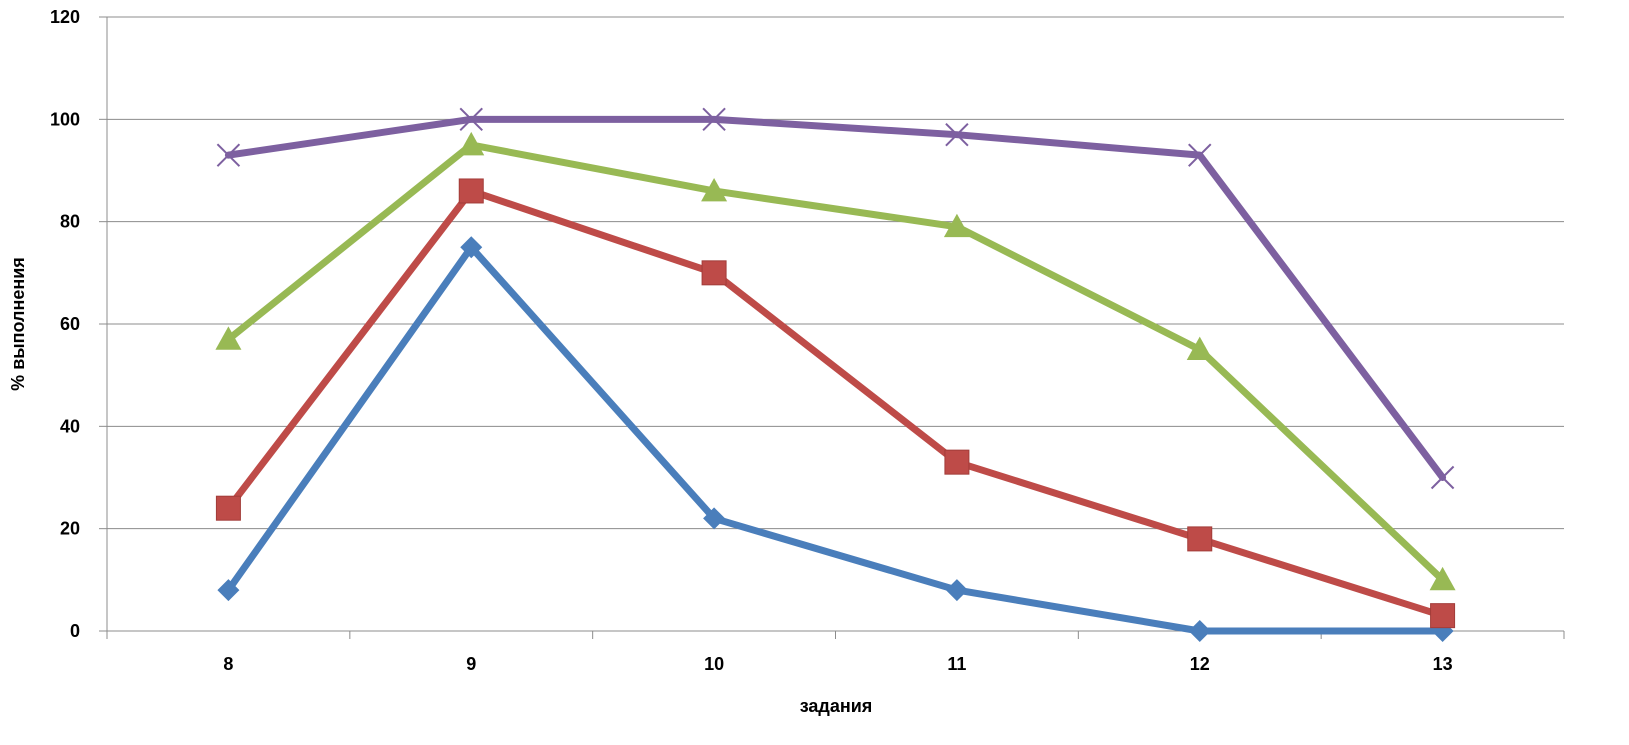 The image size is (1629, 745). What do you see at coordinates (836, 706) in the screenshot?
I see `x-axis-title: задания` at bounding box center [836, 706].